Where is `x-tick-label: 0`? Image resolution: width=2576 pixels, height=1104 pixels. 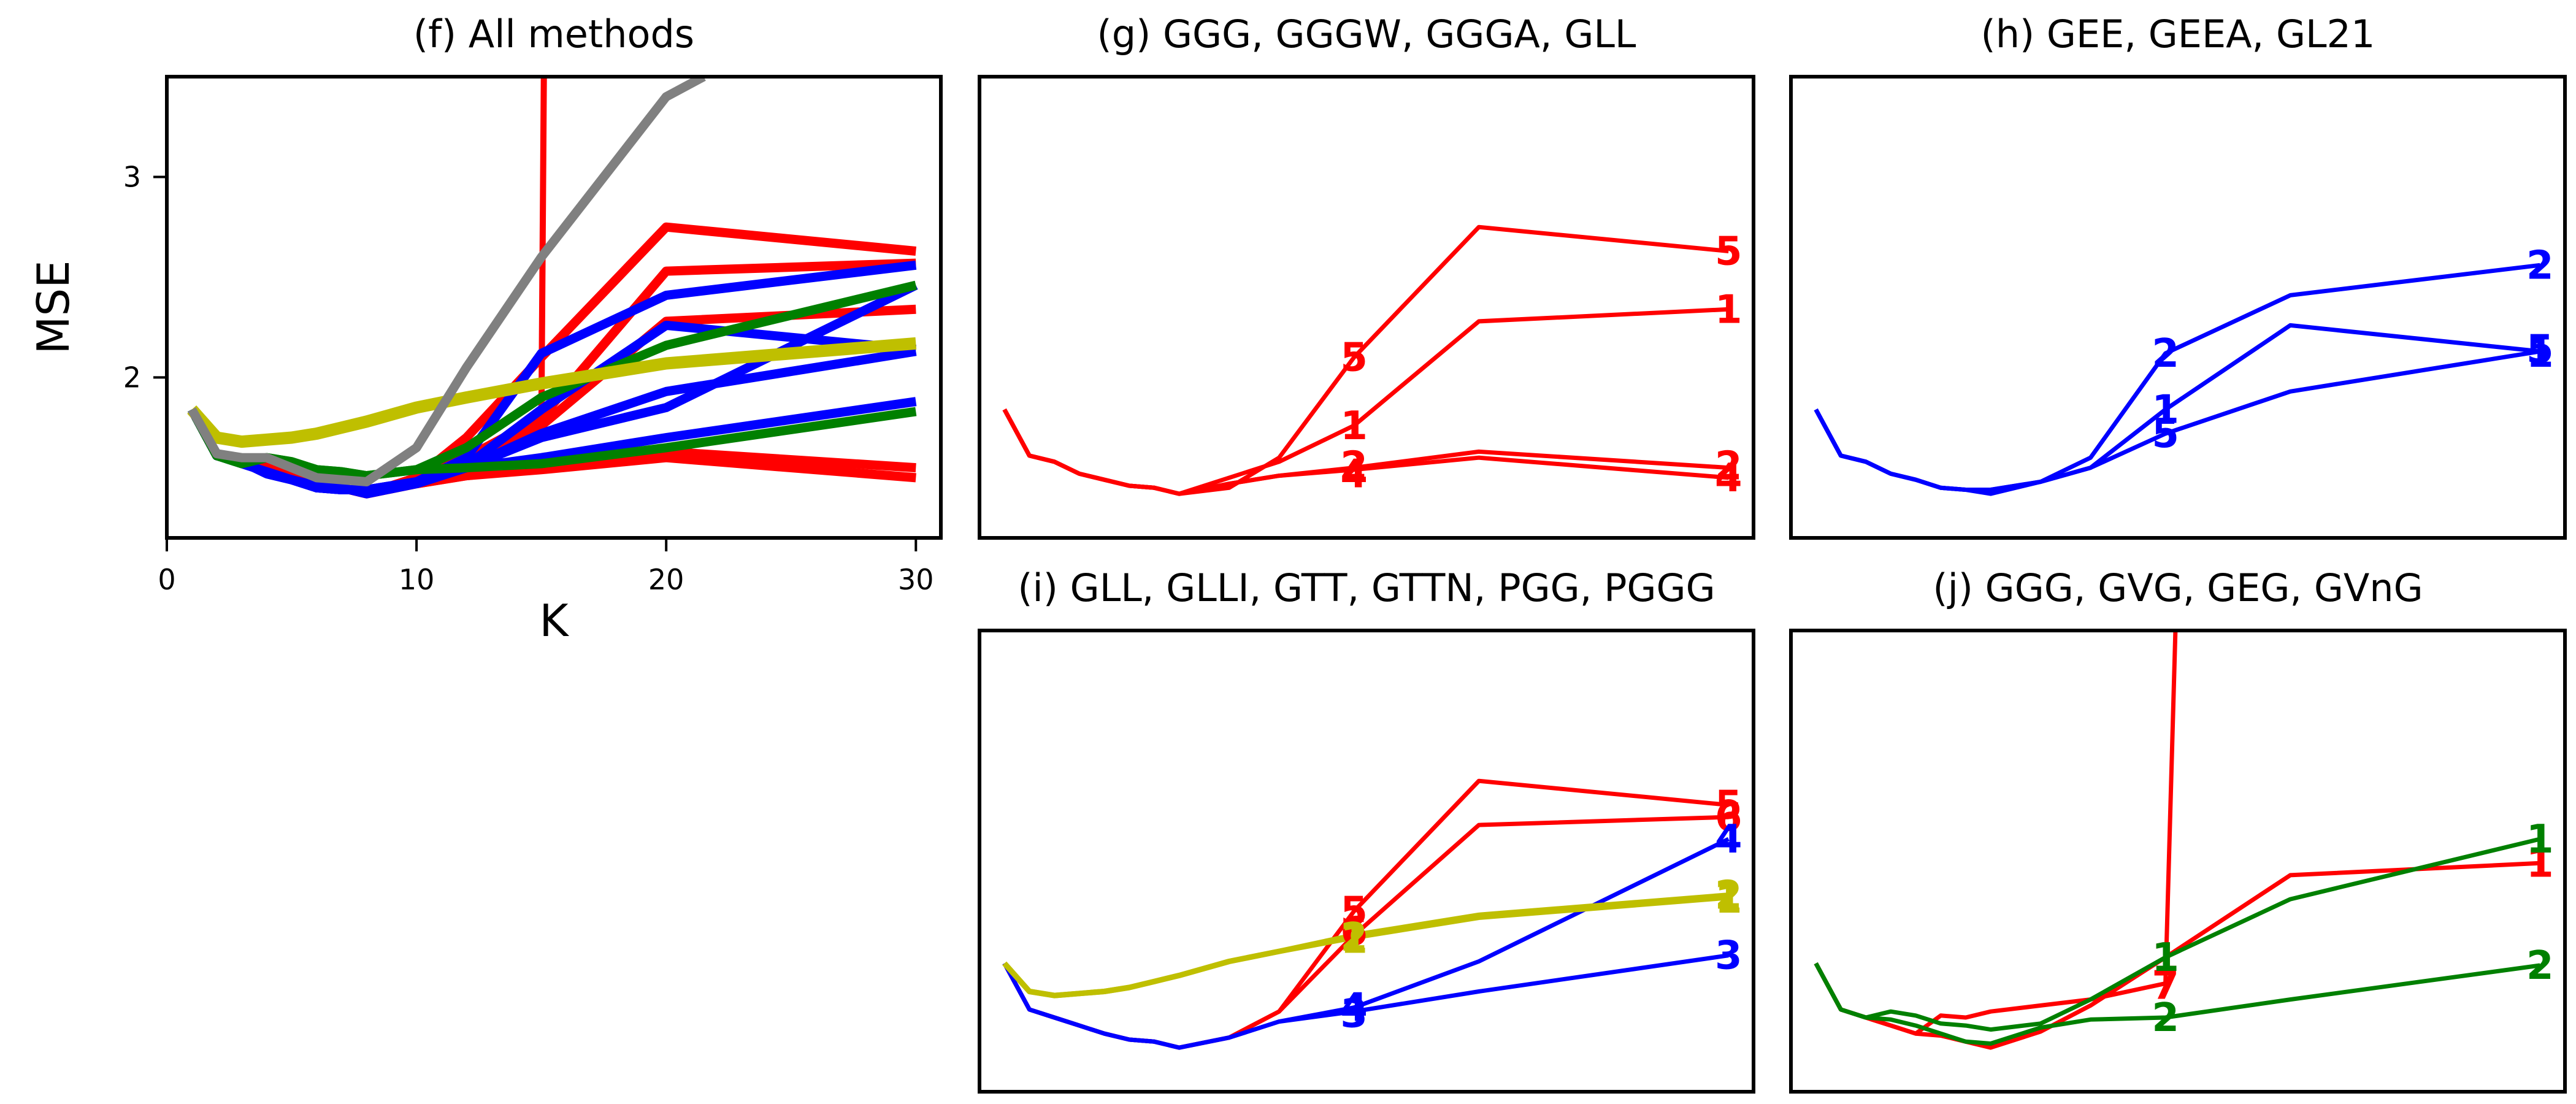
x-tick-label: 0 is located at coordinates (166, 579).